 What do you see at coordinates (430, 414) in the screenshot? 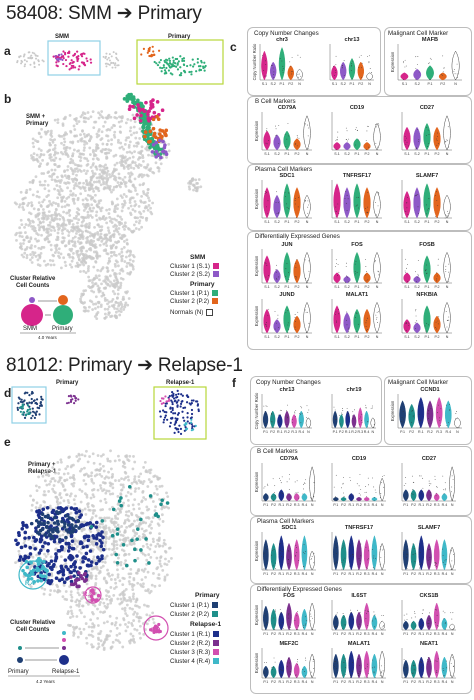
I see `mcm-violin` at bounding box center [430, 414].